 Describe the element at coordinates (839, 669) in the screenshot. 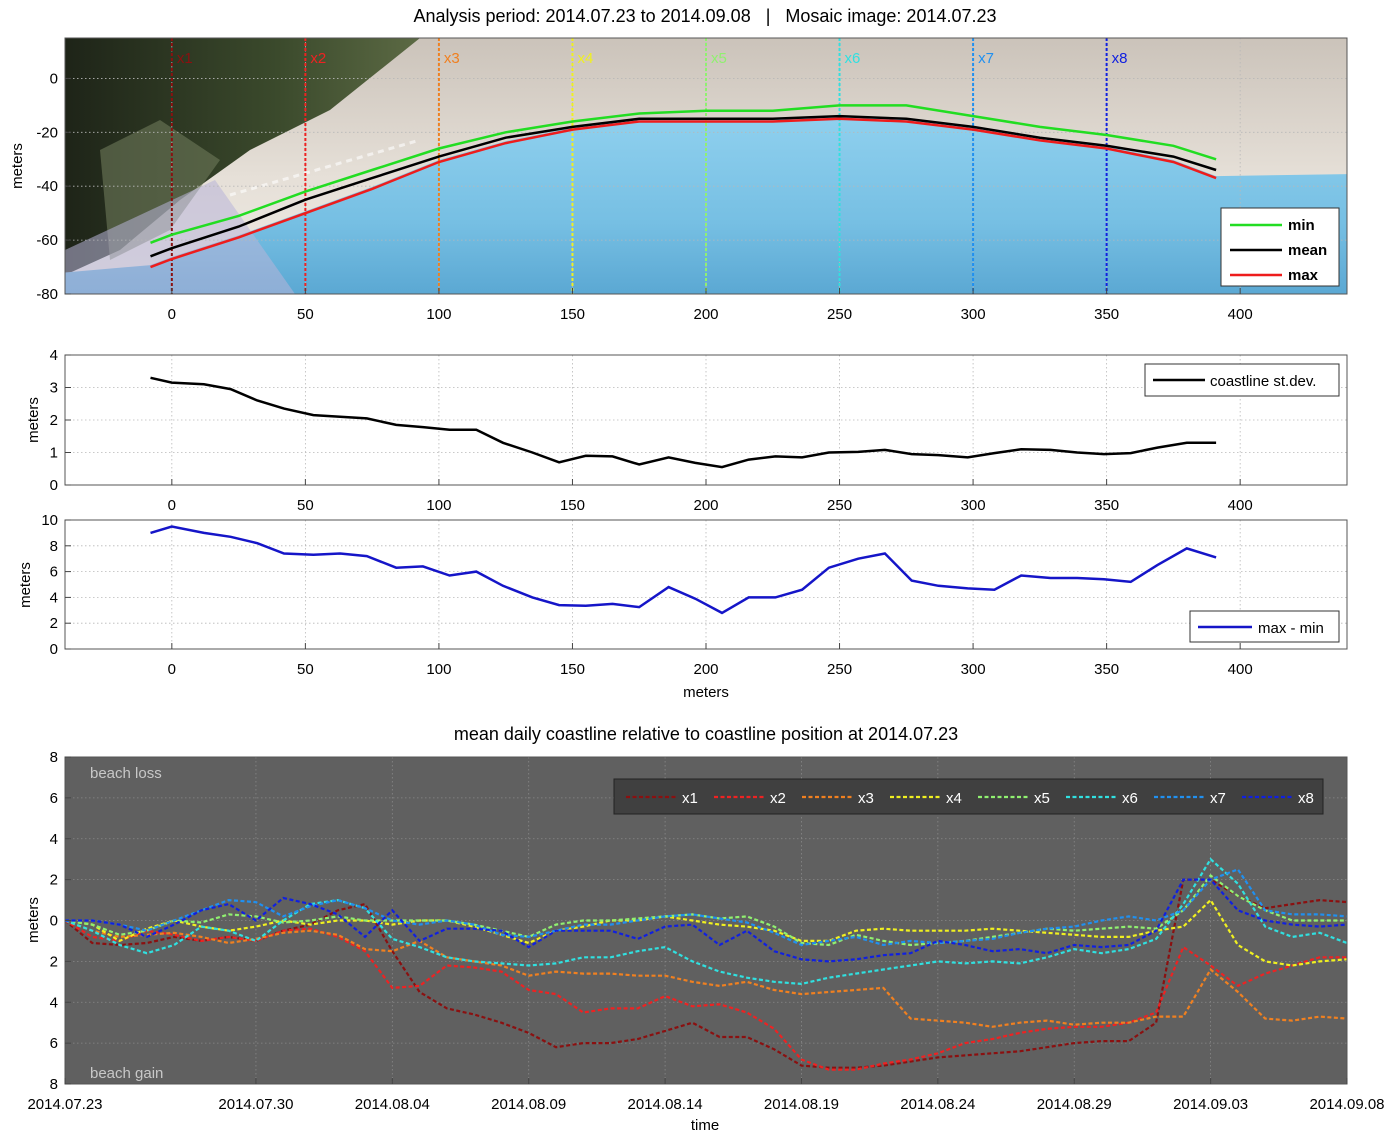

I see `panel3-x-tick-label: 250` at that location.